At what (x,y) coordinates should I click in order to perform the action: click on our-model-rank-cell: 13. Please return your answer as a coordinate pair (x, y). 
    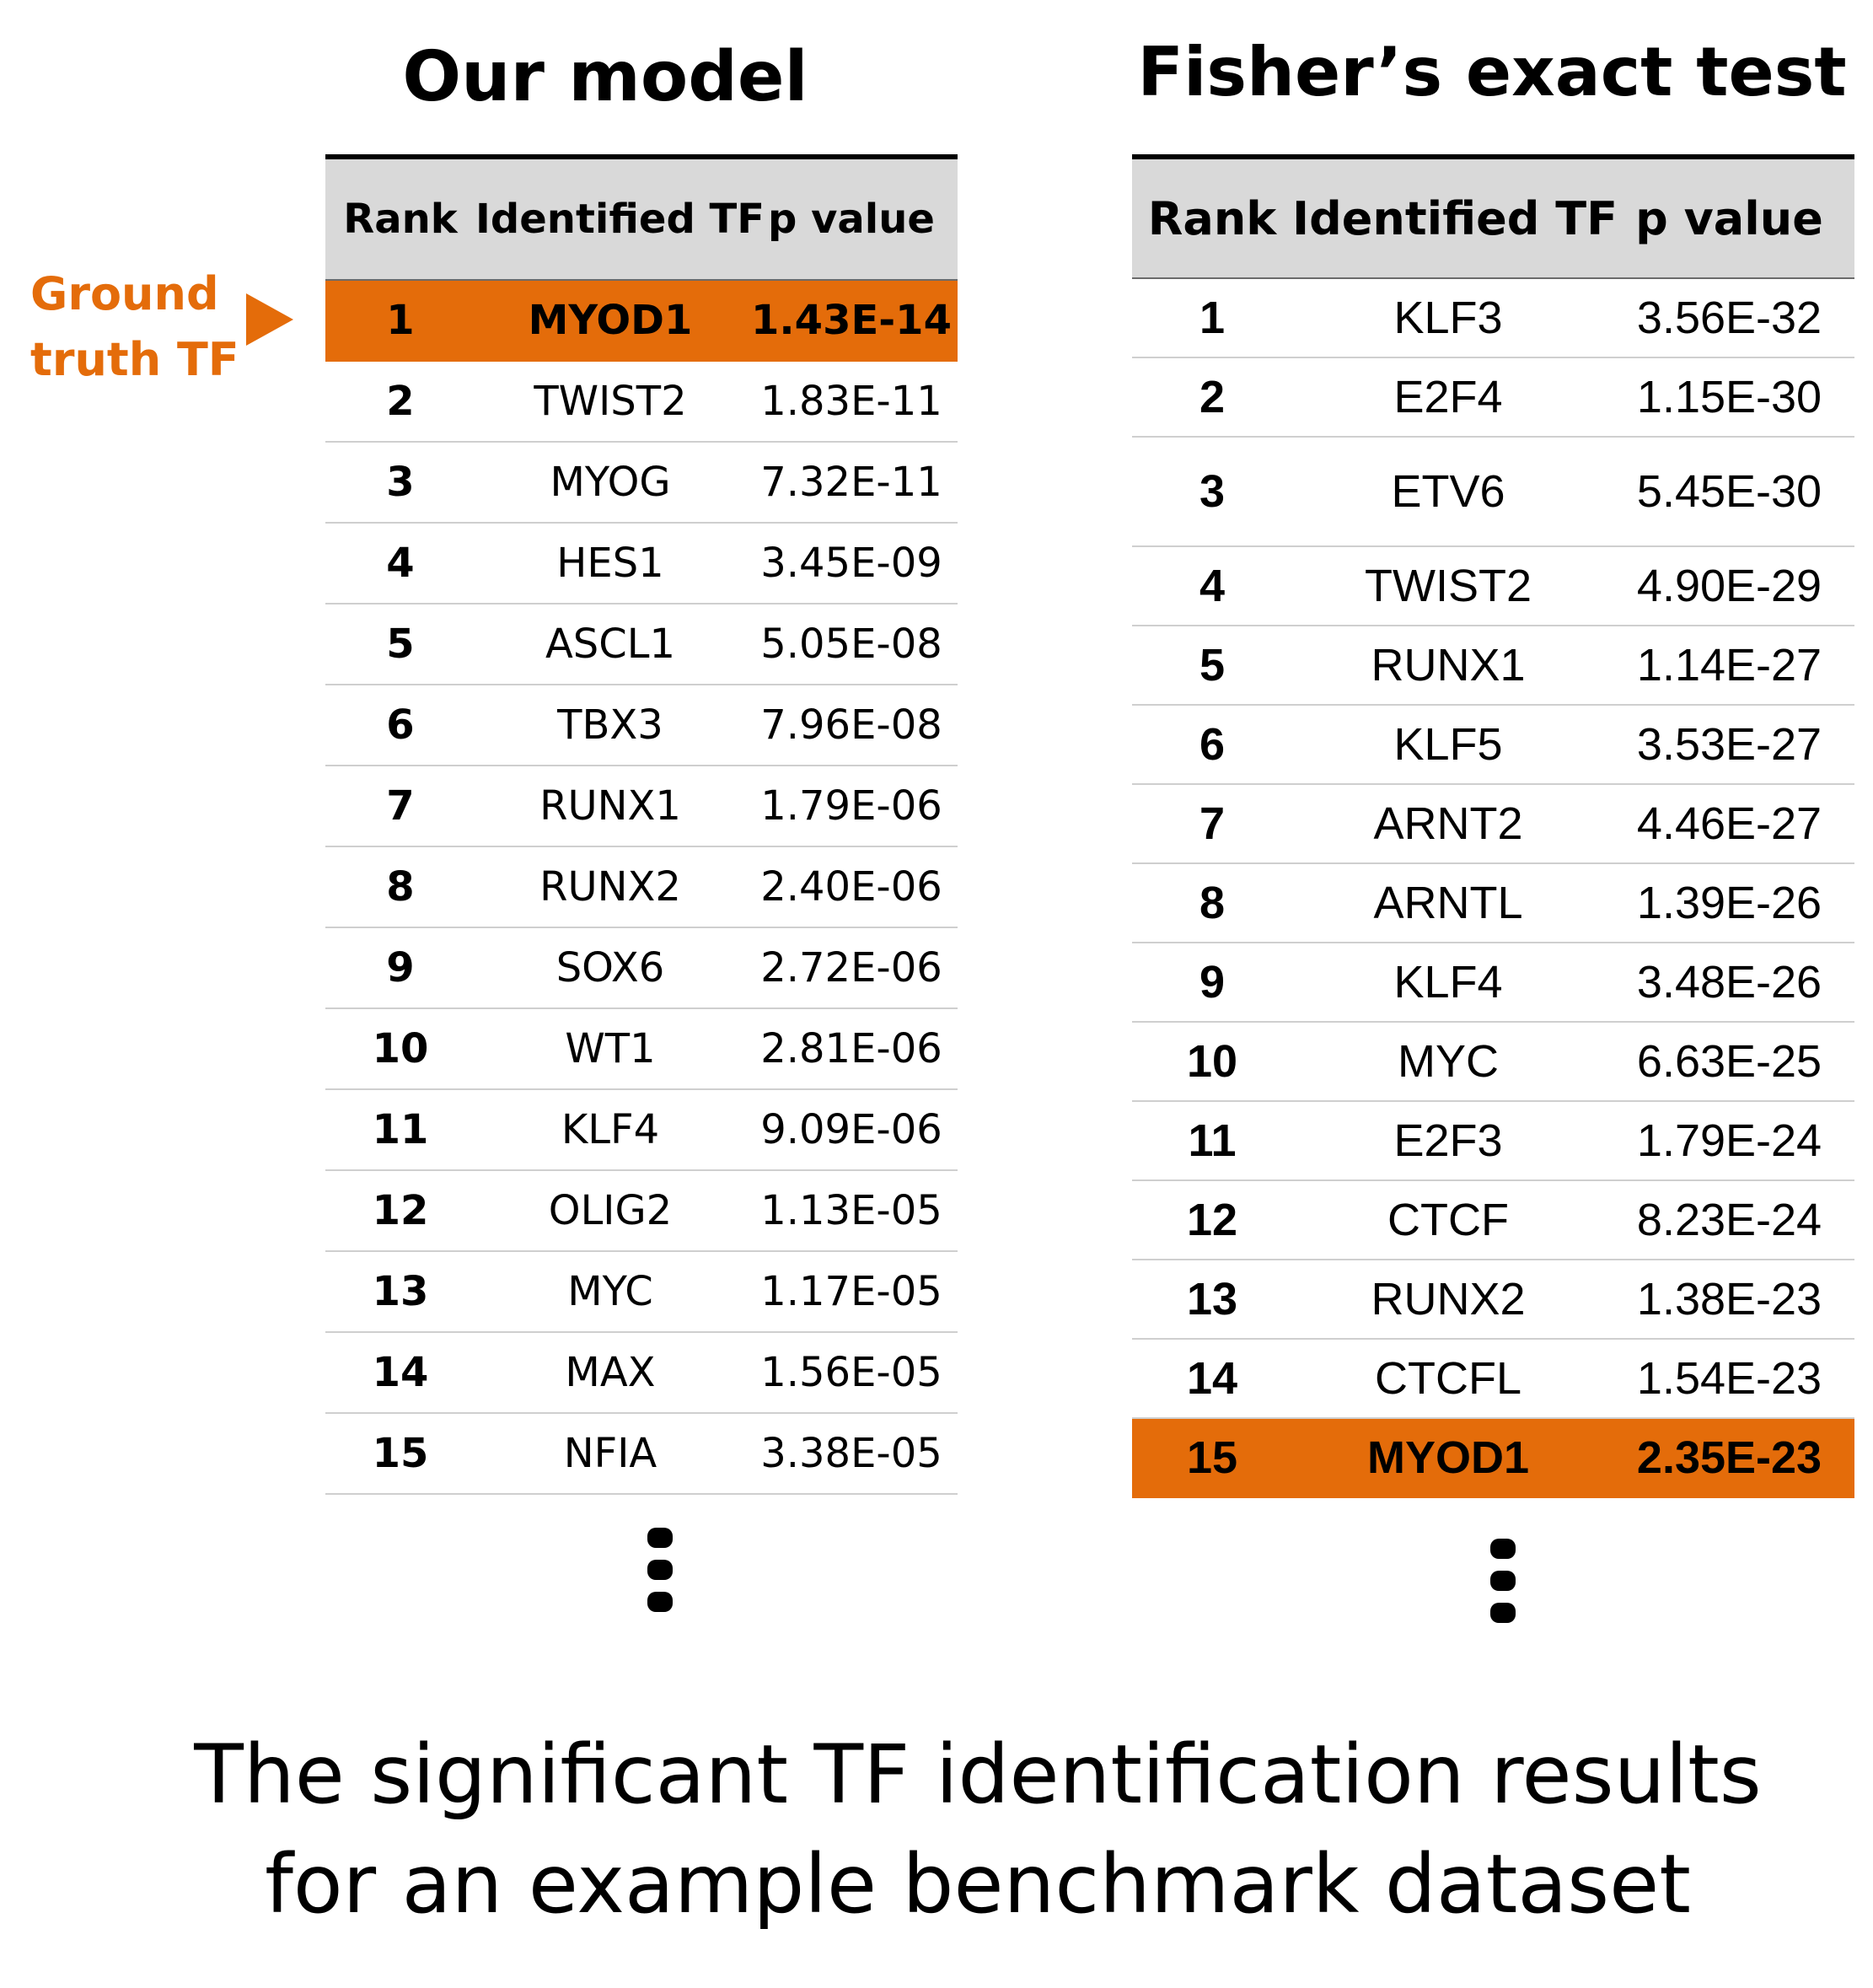
    Looking at the image, I should click on (400, 1291).